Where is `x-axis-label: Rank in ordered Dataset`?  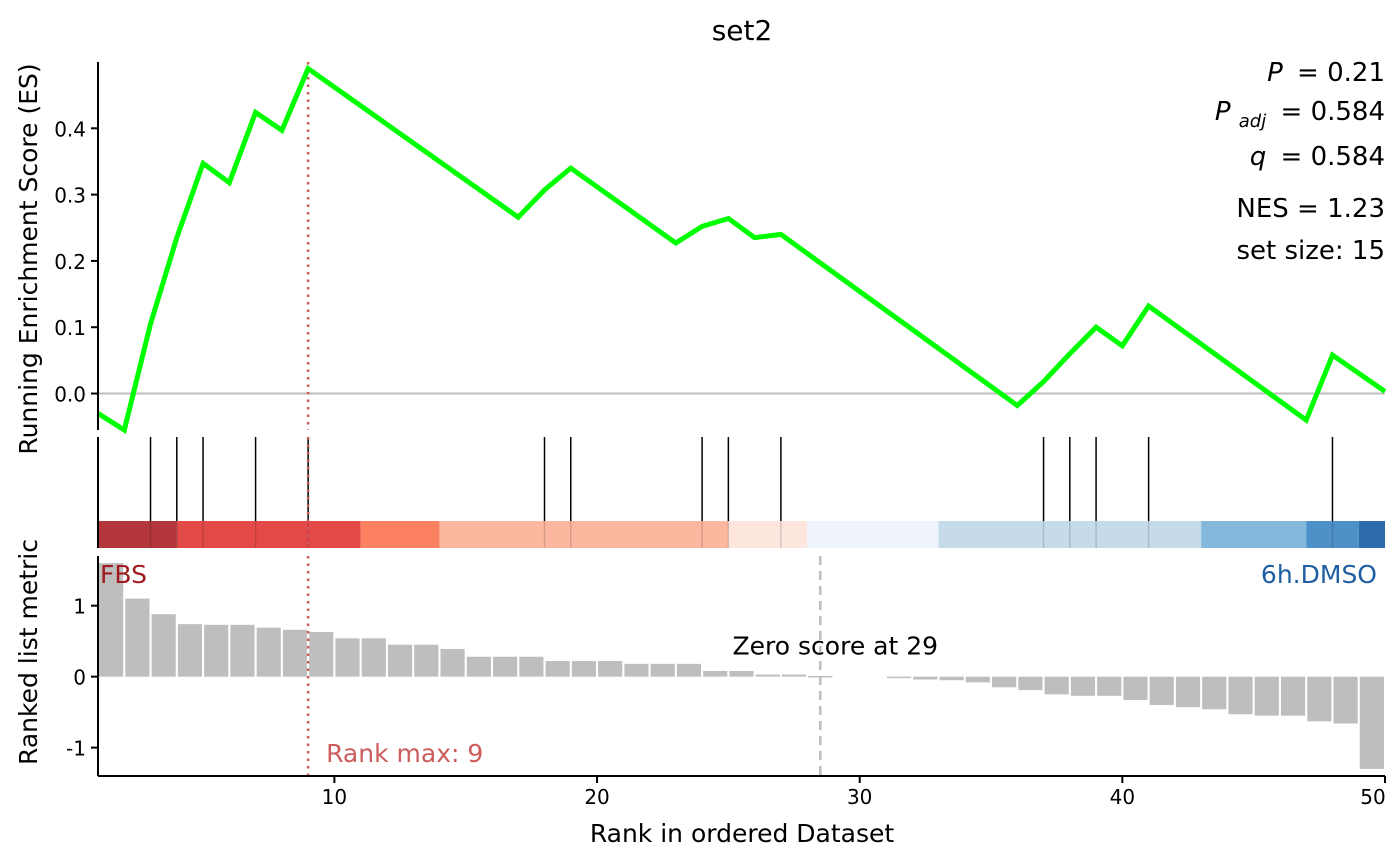 x-axis-label: Rank in ordered Dataset is located at coordinates (742, 833).